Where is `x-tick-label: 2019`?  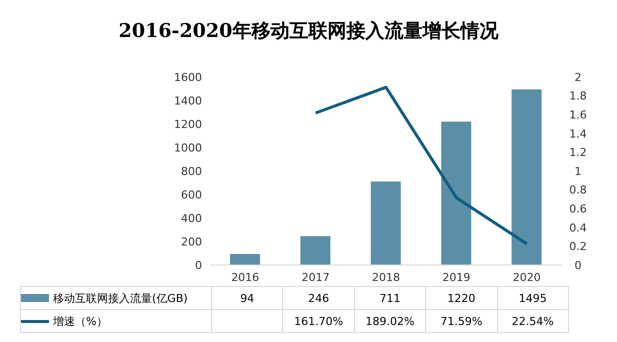 x-tick-label: 2019 is located at coordinates (456, 277).